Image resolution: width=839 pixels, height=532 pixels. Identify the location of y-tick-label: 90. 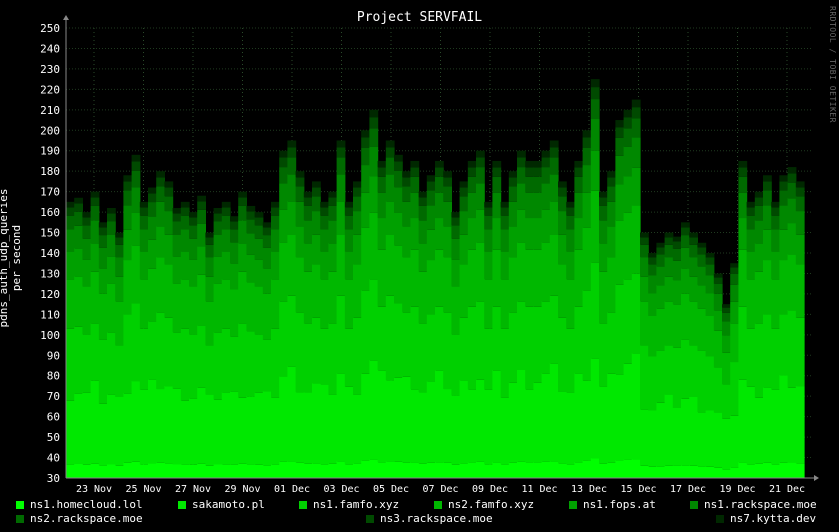
(53, 355).